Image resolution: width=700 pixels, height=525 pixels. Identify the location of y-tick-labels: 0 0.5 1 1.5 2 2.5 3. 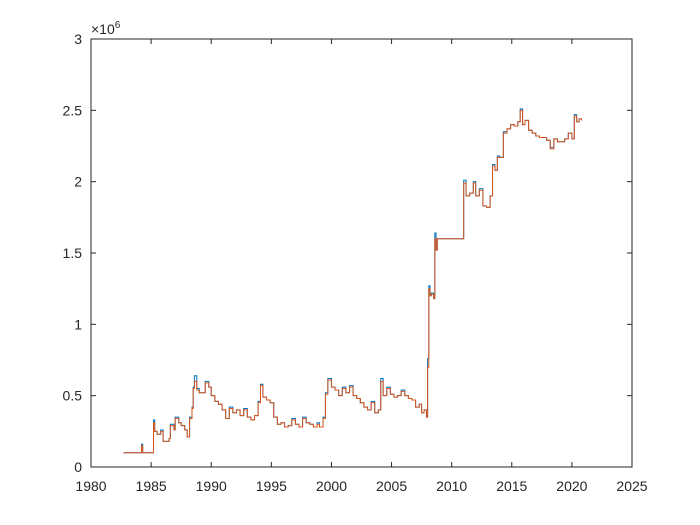
(73, 253).